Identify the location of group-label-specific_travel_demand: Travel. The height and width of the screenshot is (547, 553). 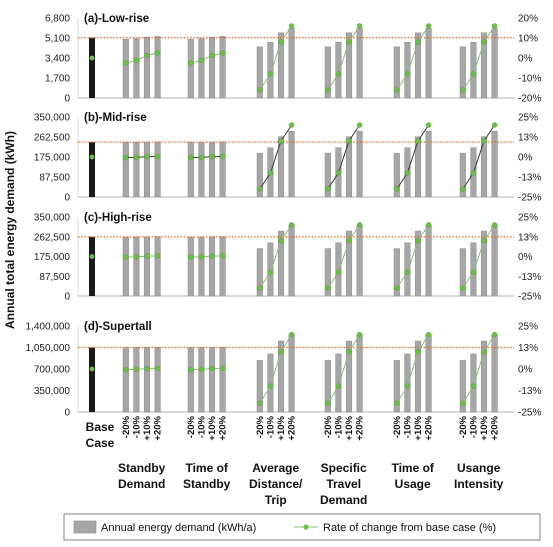
(343, 484).